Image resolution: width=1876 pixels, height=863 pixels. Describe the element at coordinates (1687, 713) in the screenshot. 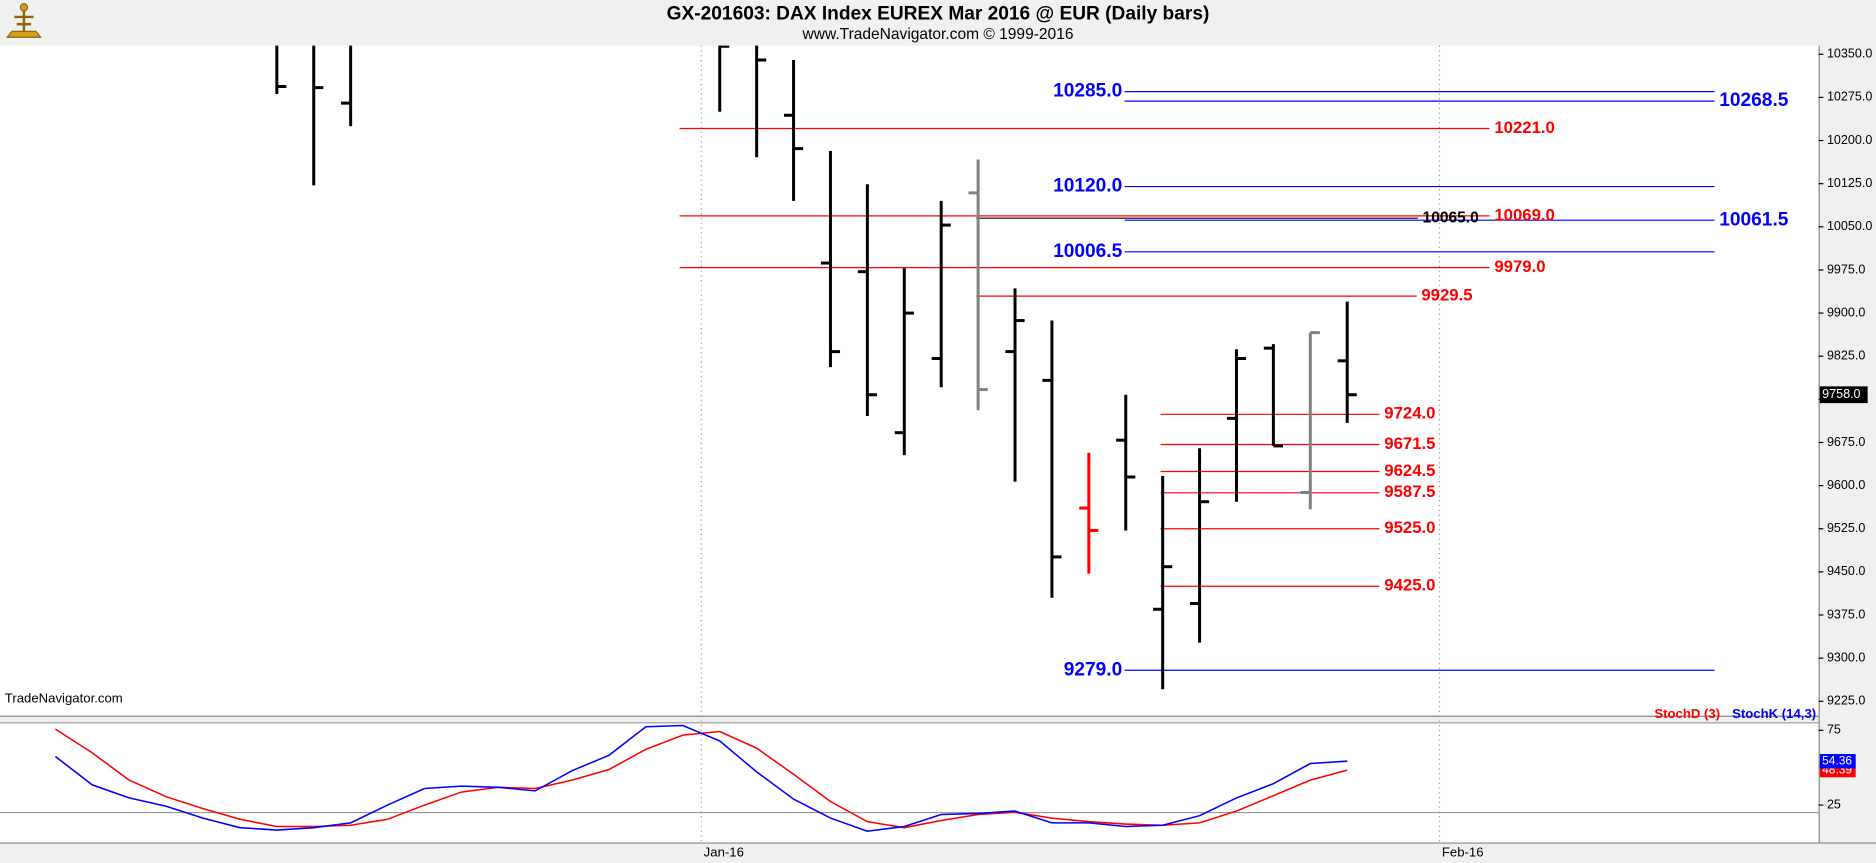

I see `legend-entry: StochD (3)` at that location.